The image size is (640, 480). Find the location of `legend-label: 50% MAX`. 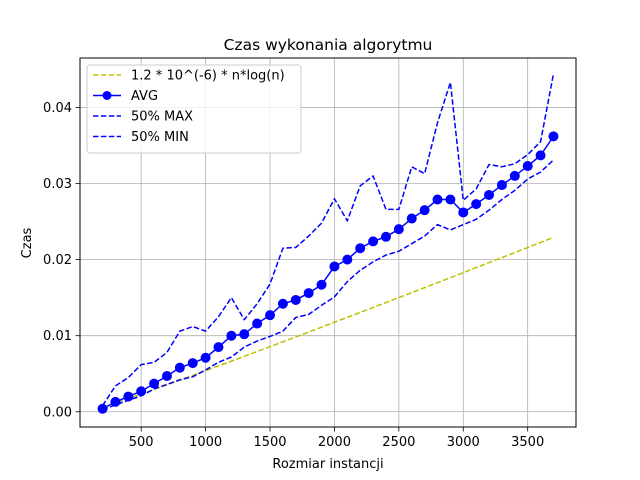

legend-label: 50% MAX is located at coordinates (162, 117).